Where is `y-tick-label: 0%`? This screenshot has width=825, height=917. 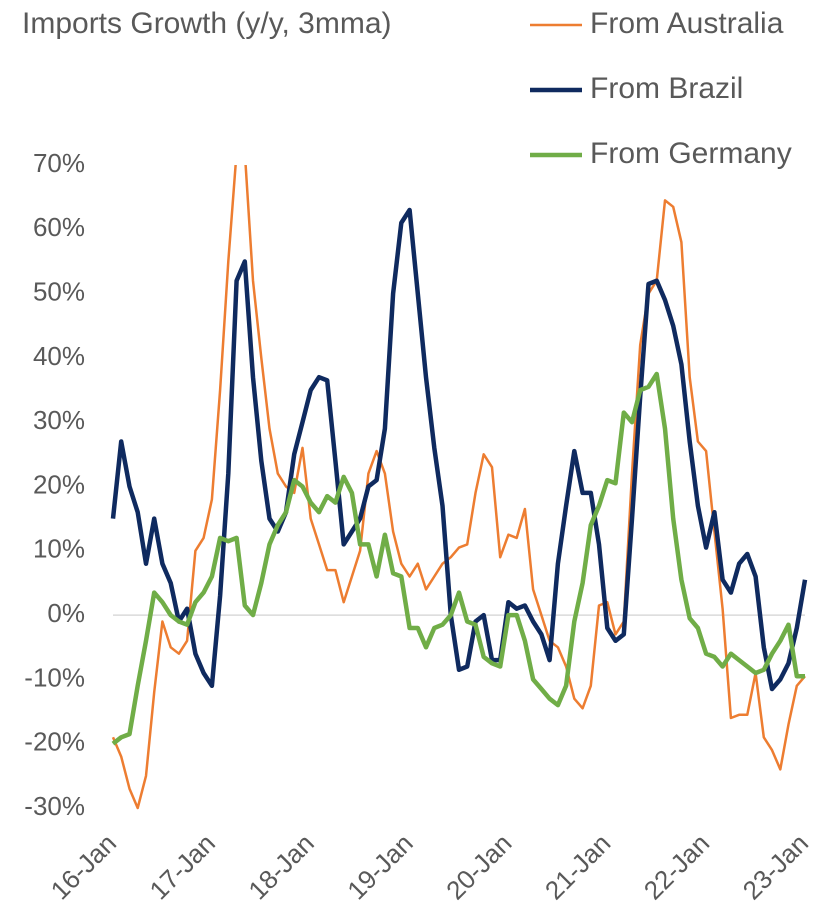
y-tick-label: 0% is located at coordinates (66, 613).